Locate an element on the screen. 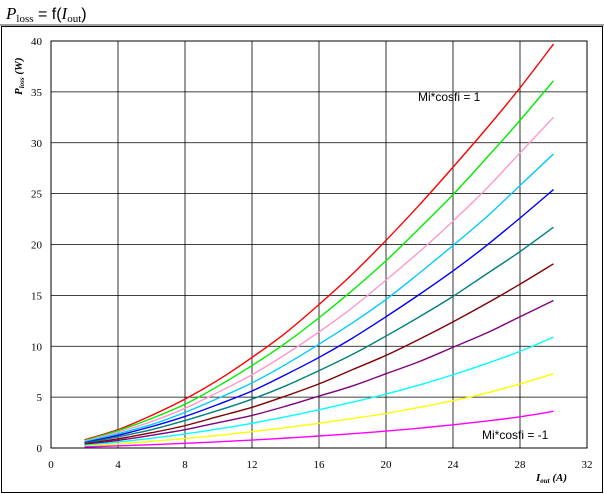 The width and height of the screenshot is (604, 494). x-tick-labels: 0 4 8 12 16 20 24 28 32 is located at coordinates (320, 465).